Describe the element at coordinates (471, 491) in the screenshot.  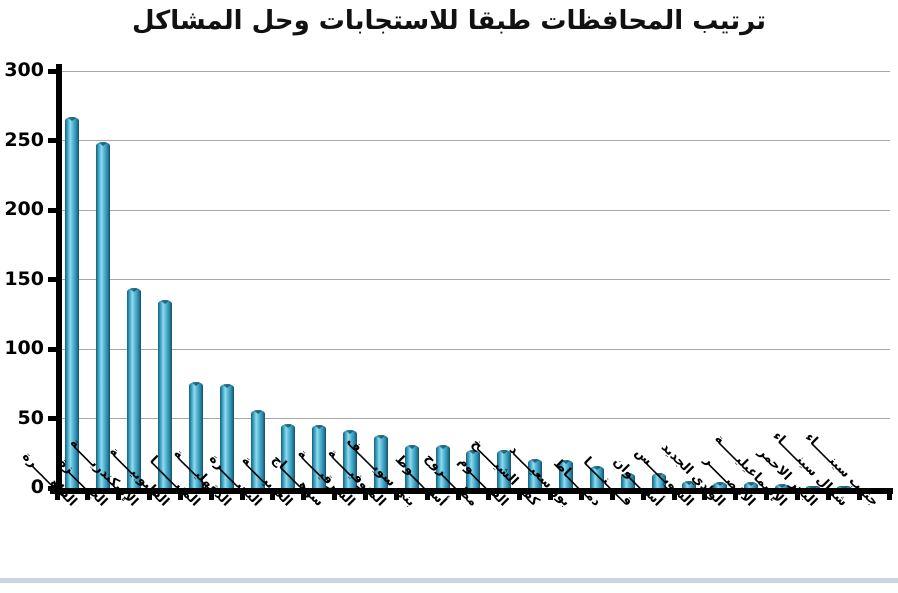
I see `x-axis` at that location.